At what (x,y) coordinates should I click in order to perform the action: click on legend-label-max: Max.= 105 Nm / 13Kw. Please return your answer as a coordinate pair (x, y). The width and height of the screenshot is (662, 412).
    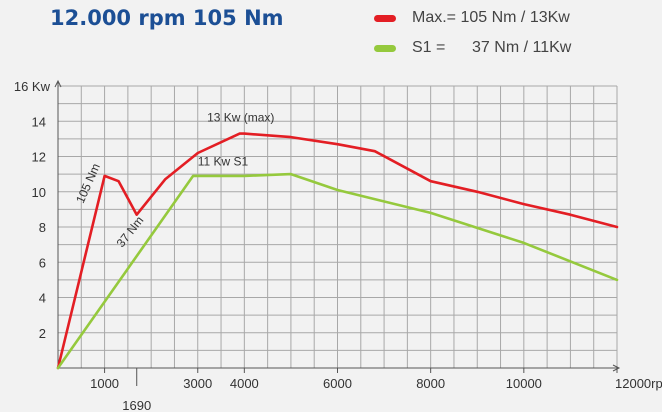
    Looking at the image, I should click on (491, 17).